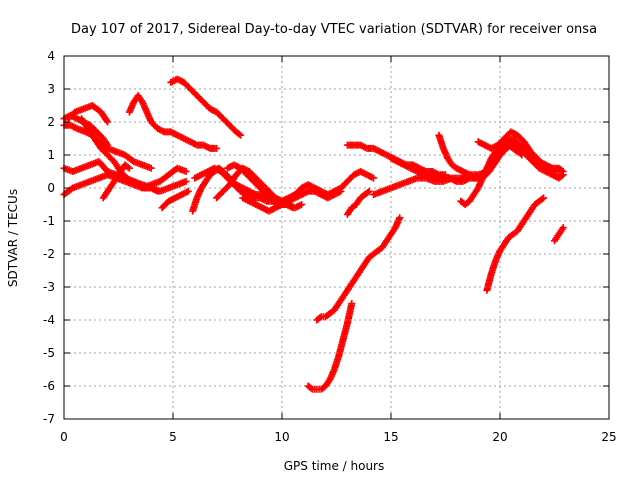  What do you see at coordinates (13, 238) in the screenshot?
I see `y-axis-label: SDTVAR / TECUs` at bounding box center [13, 238].